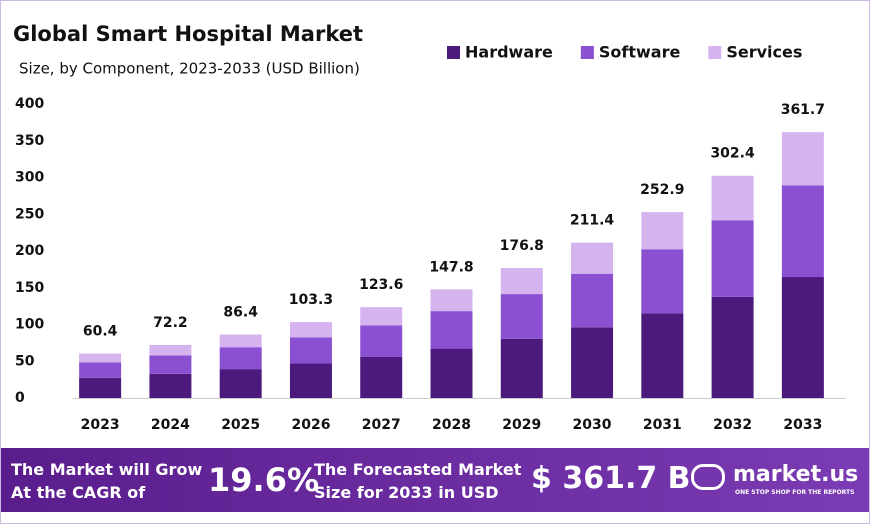  Describe the element at coordinates (264, 480) in the screenshot. I see `cagr-value: 19.6%` at that location.